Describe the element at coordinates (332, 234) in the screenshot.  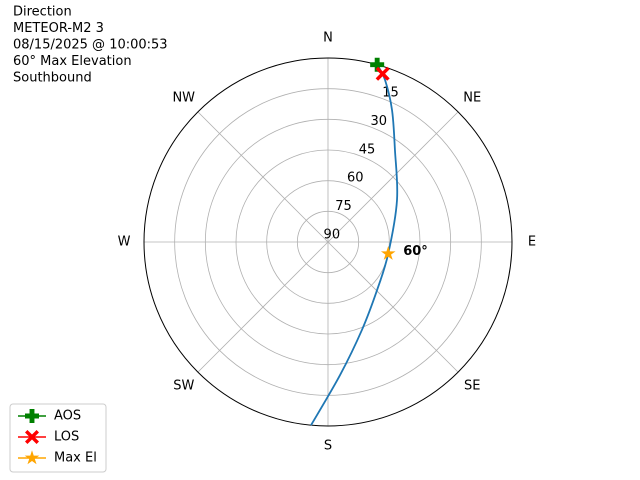
I see `r-tick-label: 90` at that location.